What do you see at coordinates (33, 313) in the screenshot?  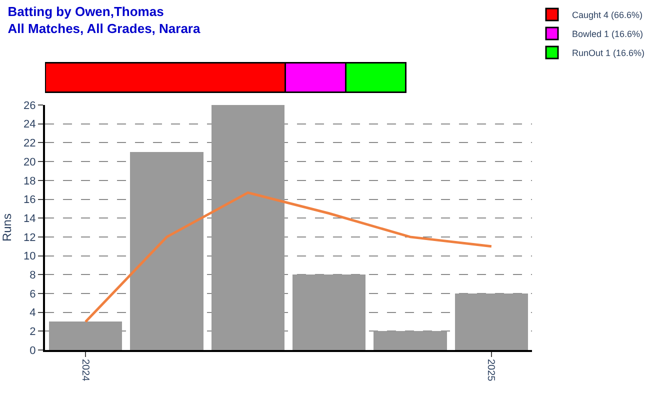 I see `y-tick-label: 4` at bounding box center [33, 313].